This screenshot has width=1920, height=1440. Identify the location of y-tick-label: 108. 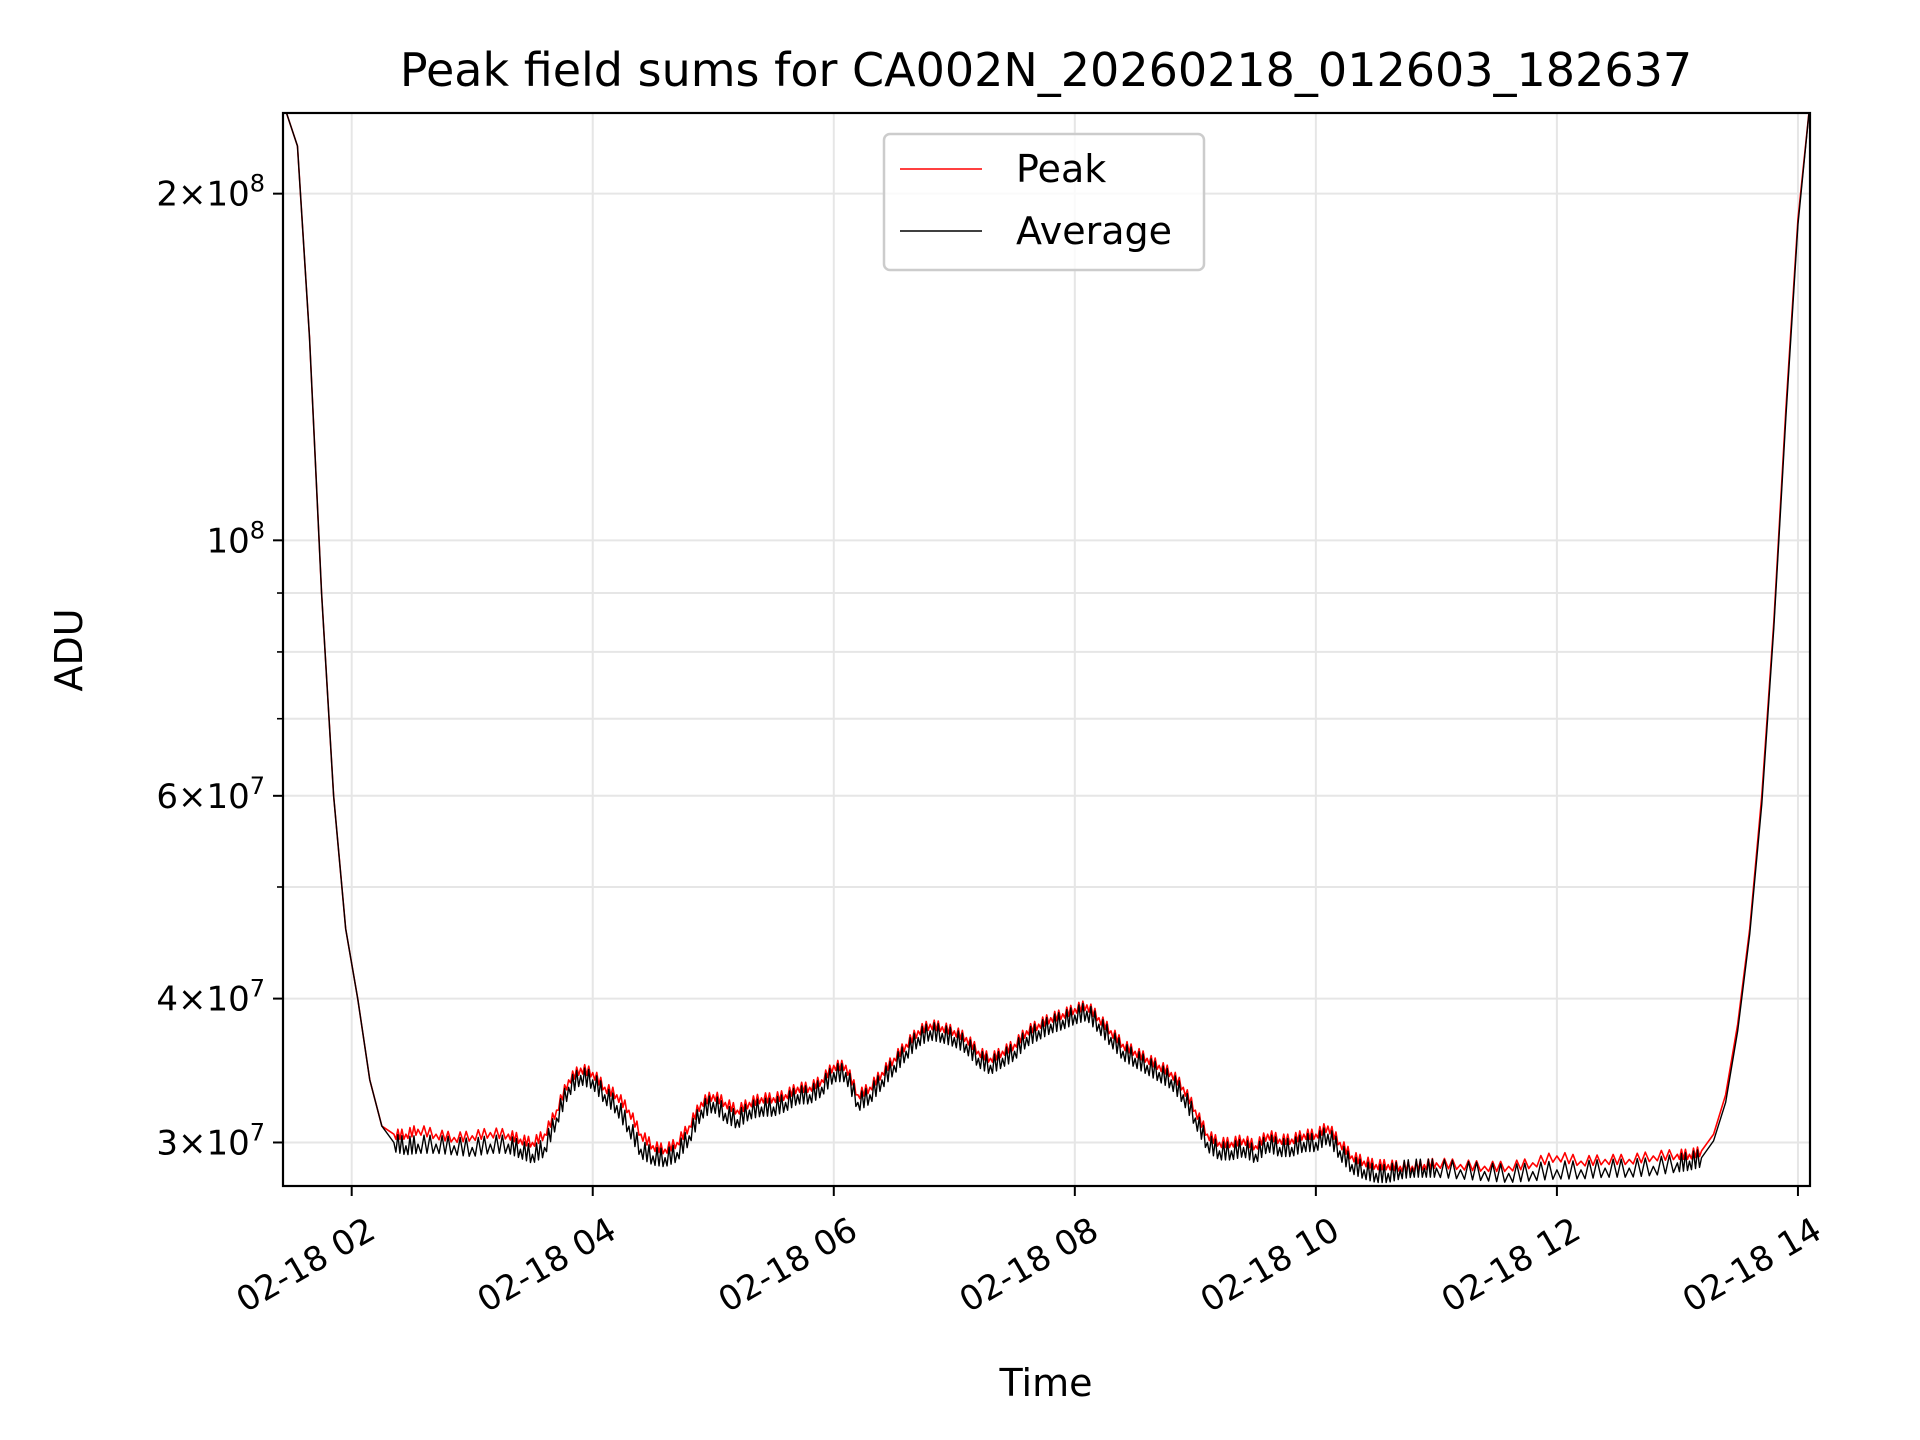
(235, 538).